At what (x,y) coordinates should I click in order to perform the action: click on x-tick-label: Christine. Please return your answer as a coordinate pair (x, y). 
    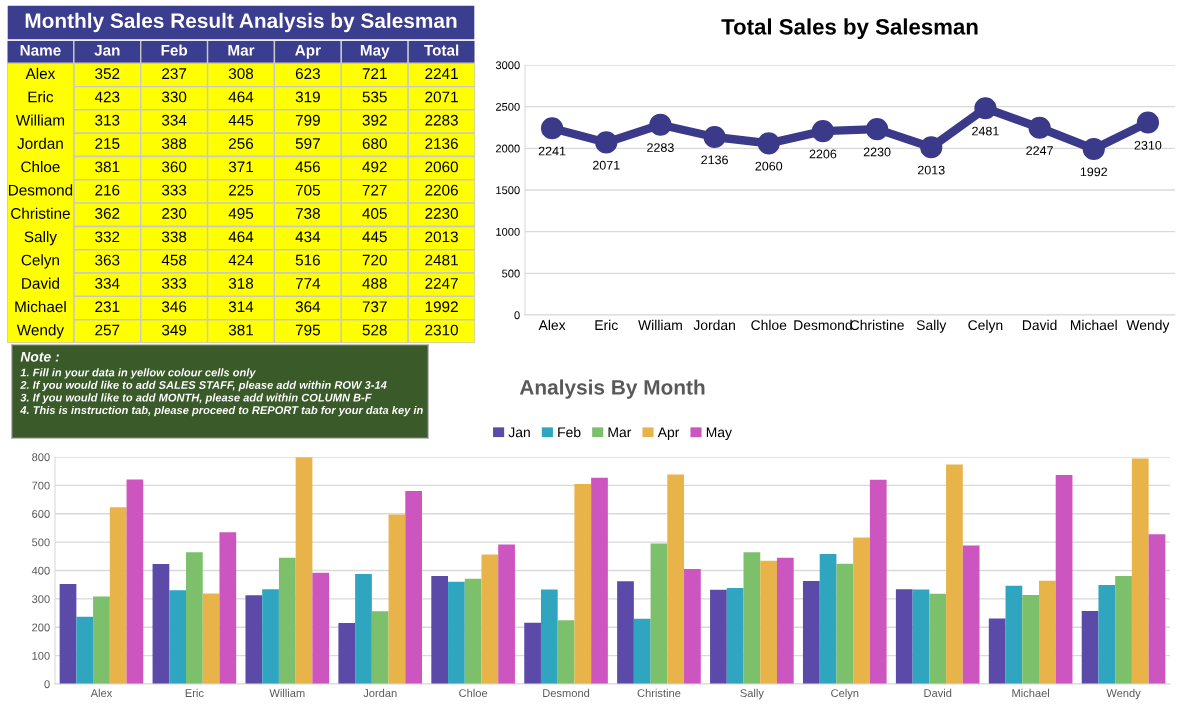
    Looking at the image, I should click on (659, 693).